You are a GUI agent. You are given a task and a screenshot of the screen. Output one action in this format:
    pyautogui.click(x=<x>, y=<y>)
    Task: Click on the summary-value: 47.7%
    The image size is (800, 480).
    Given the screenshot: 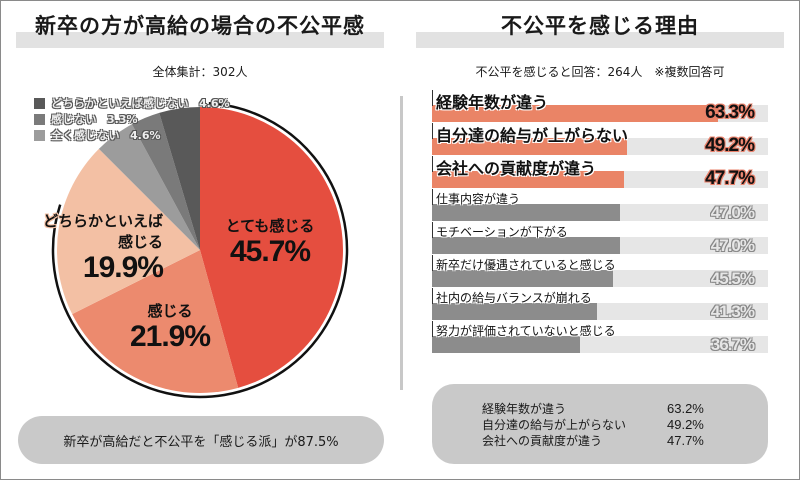 What is the action you would take?
    pyautogui.click(x=685, y=440)
    